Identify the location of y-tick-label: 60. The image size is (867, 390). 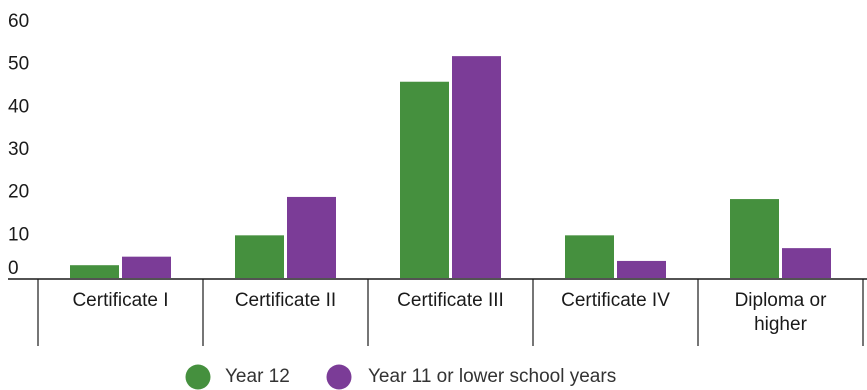
(18, 21).